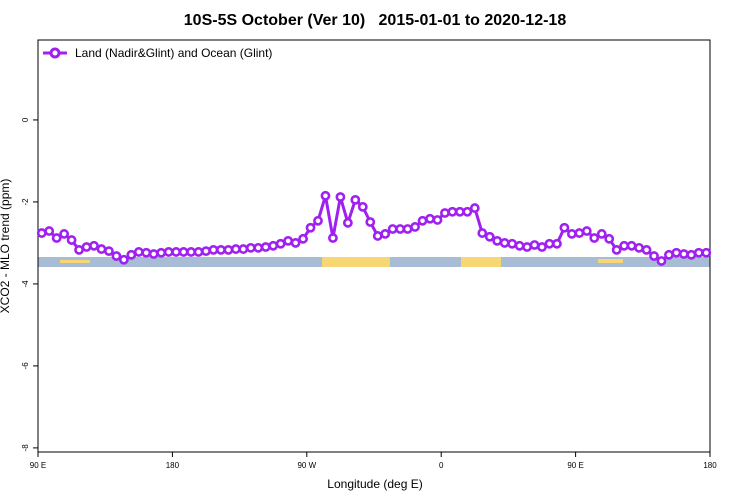  Describe the element at coordinates (575, 465) in the screenshot. I see `x-tick-label: 90 E` at that location.